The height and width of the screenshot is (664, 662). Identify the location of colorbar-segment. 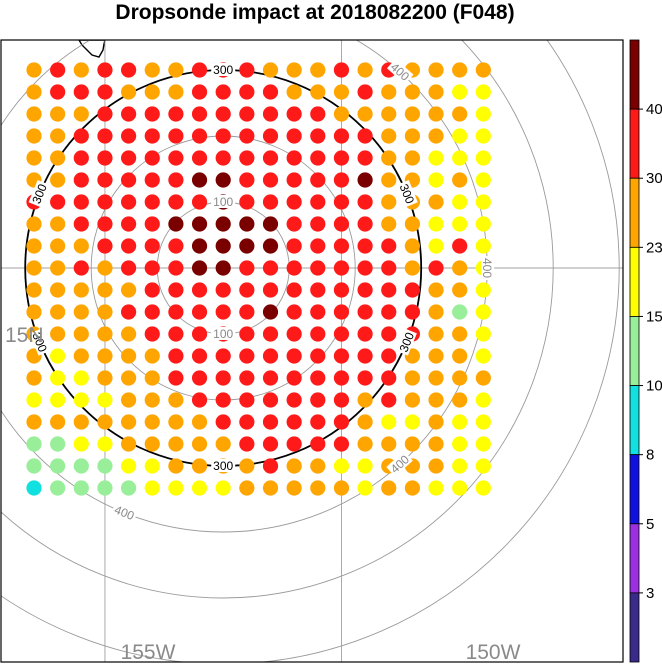
(634, 489).